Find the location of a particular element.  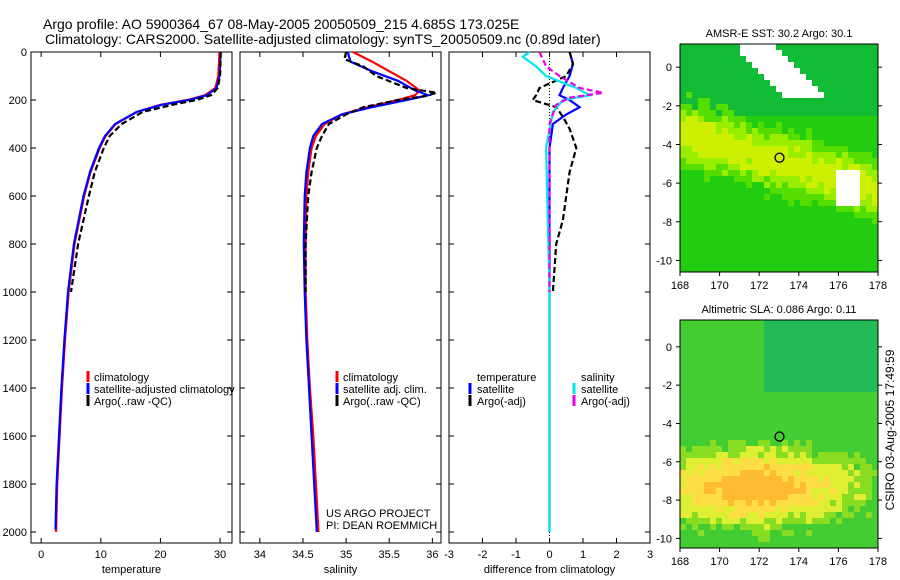

map-title: AMSR-E SST: 30.2 Argo: 30.1 is located at coordinates (779, 34).